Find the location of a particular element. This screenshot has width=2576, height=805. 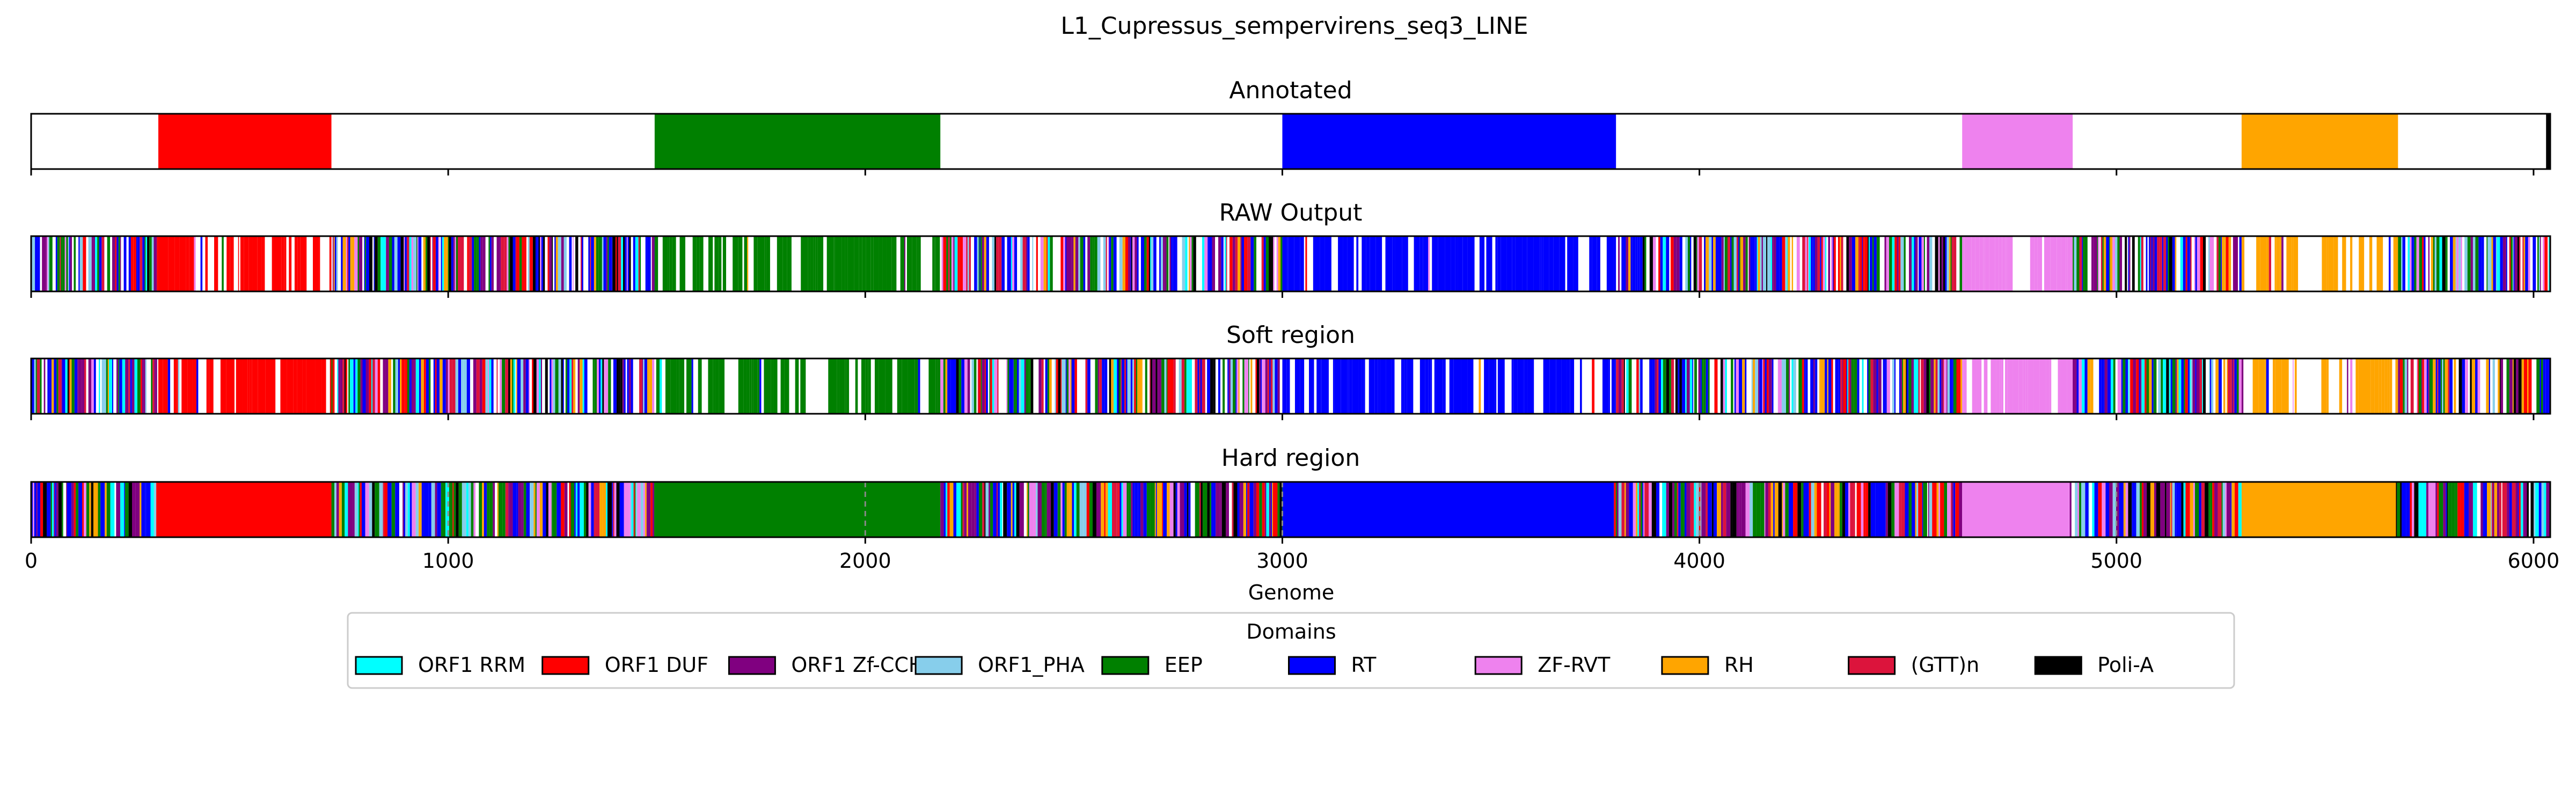

legend-entry-orf1_pha: ORF1_PHA is located at coordinates (999, 665).